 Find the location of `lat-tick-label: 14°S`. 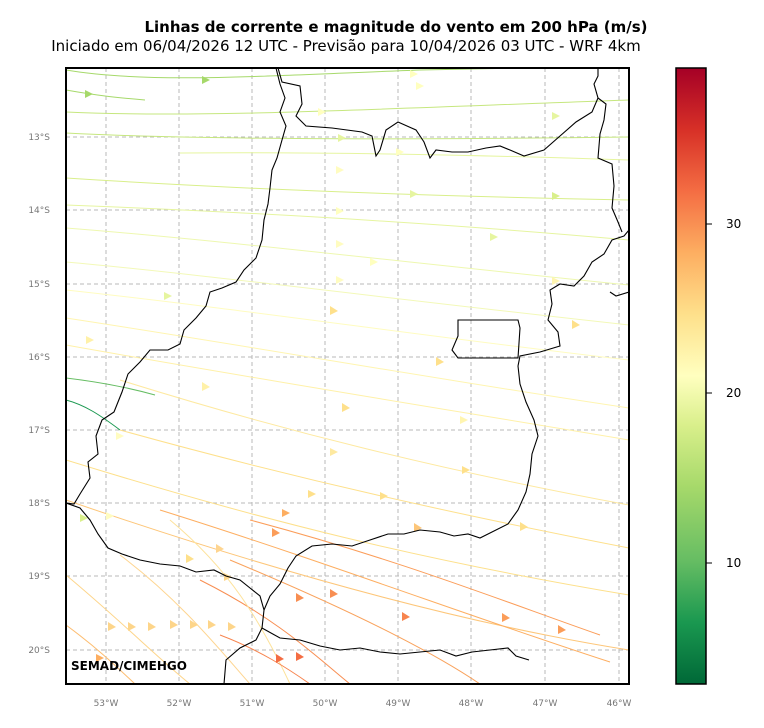

lat-tick-label: 14°S is located at coordinates (39, 211).